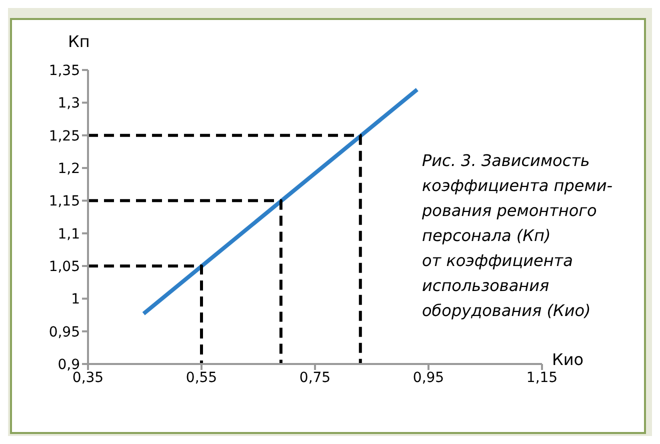 This screenshot has height=444, width=660. Describe the element at coordinates (542, 378) in the screenshot. I see `x-tick-label: 1,15` at that location.